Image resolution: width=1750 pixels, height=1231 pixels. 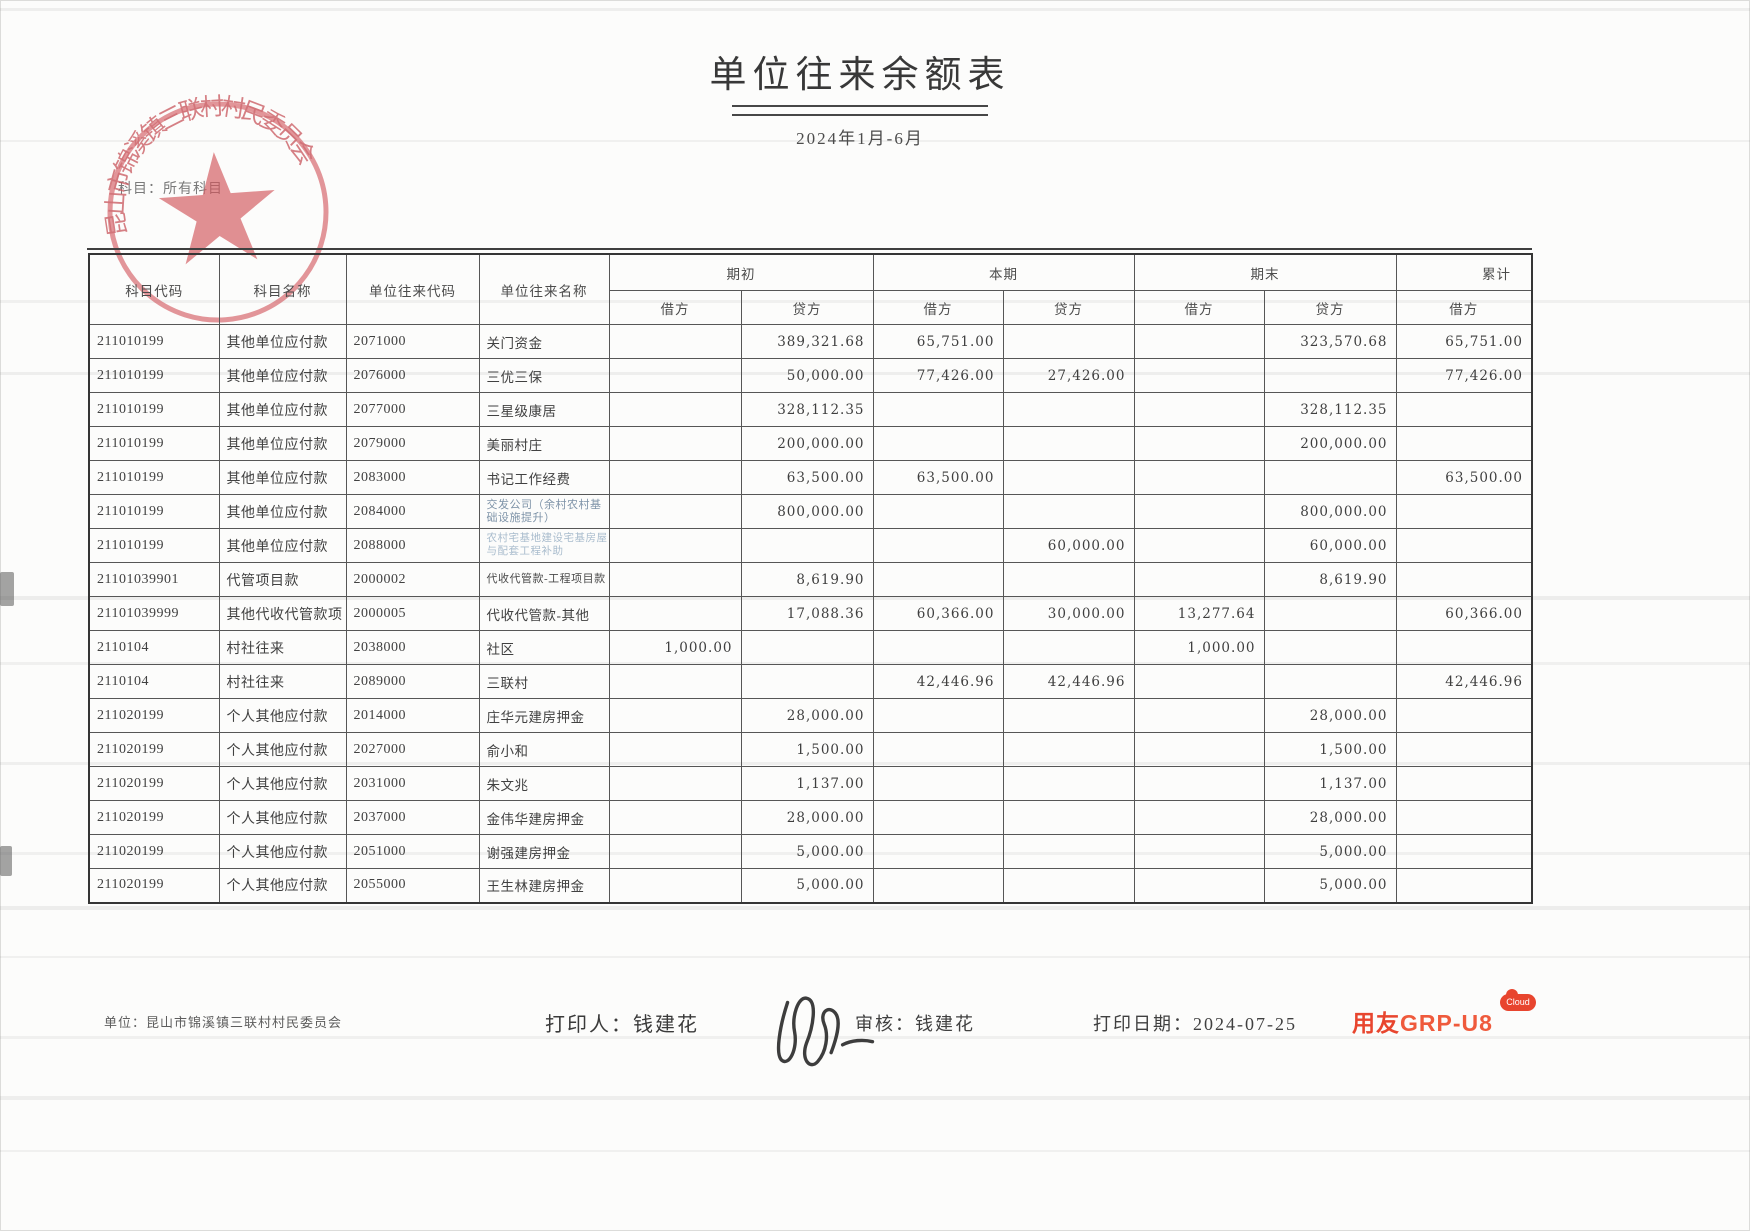 I want to click on amount-cell: 28,000.00, so click(x=1330, y=715).